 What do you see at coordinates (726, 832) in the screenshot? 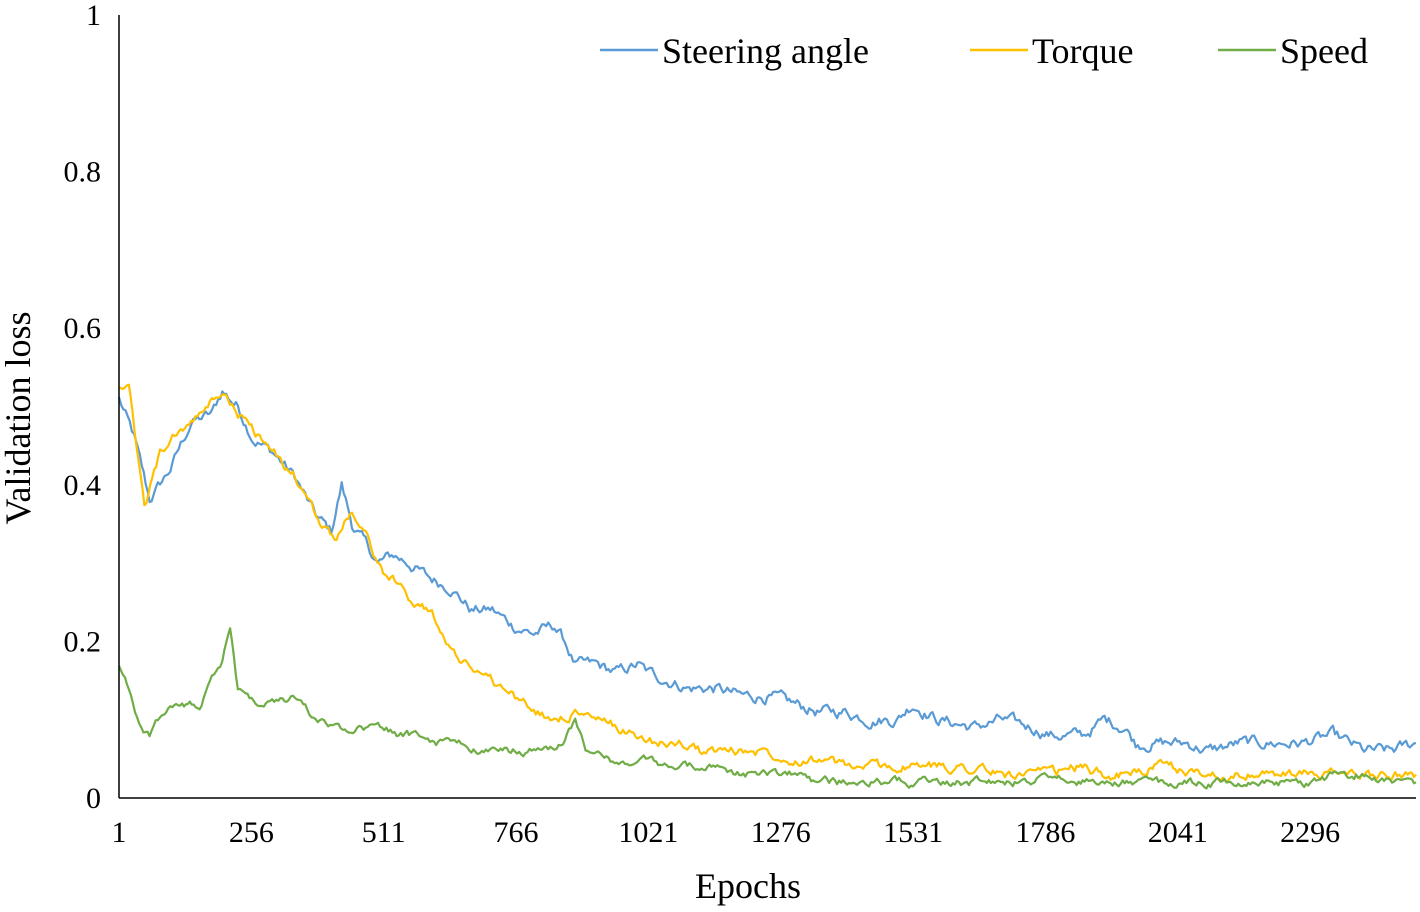
I see `x-tick-labels: 1 256 511 766 1021 1276 1531 1786 2041 2296` at bounding box center [726, 832].